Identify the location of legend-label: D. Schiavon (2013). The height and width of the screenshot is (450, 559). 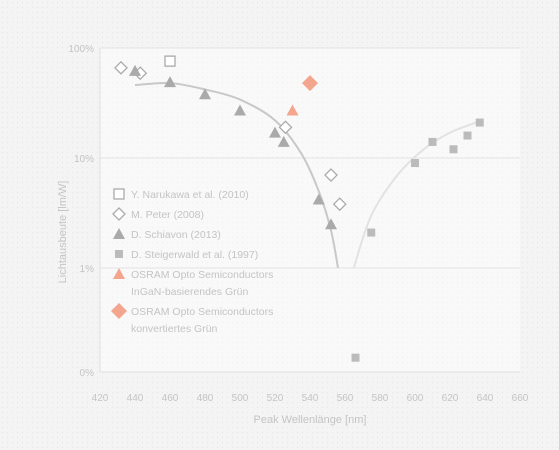
(176, 235).